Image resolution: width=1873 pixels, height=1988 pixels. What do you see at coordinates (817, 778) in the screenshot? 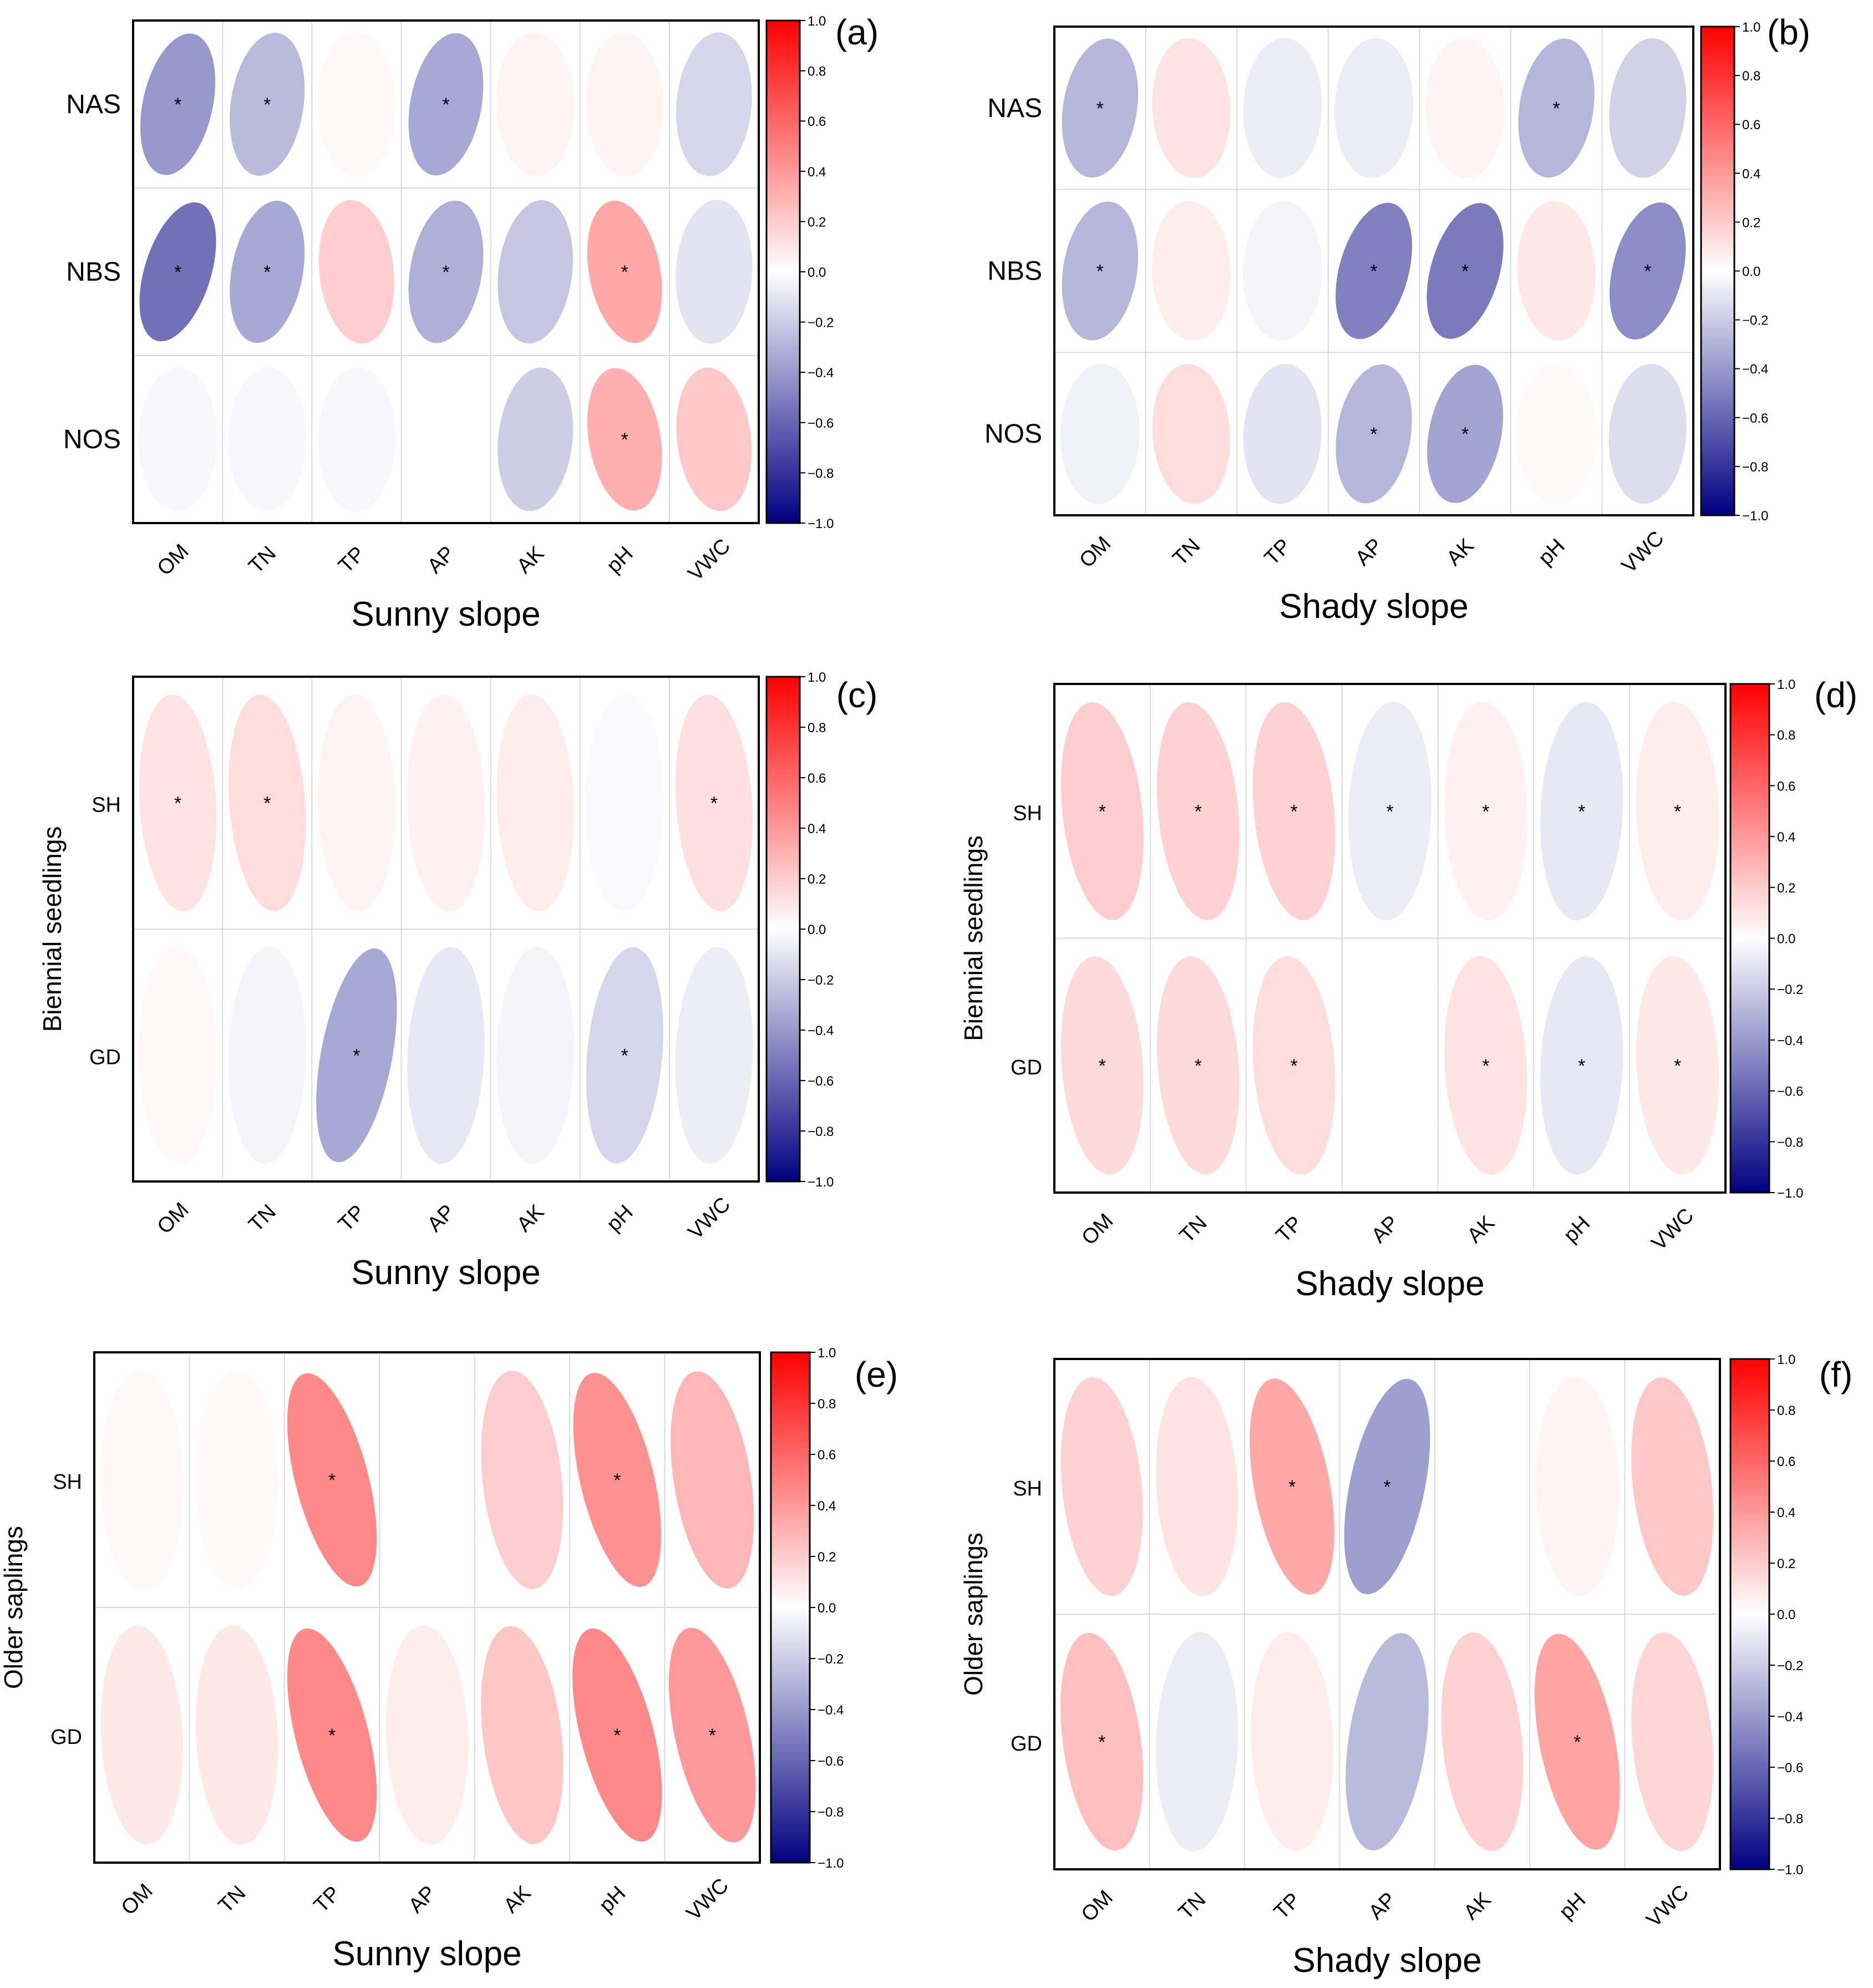
I see `colorbar-tick-label: 0.6` at bounding box center [817, 778].